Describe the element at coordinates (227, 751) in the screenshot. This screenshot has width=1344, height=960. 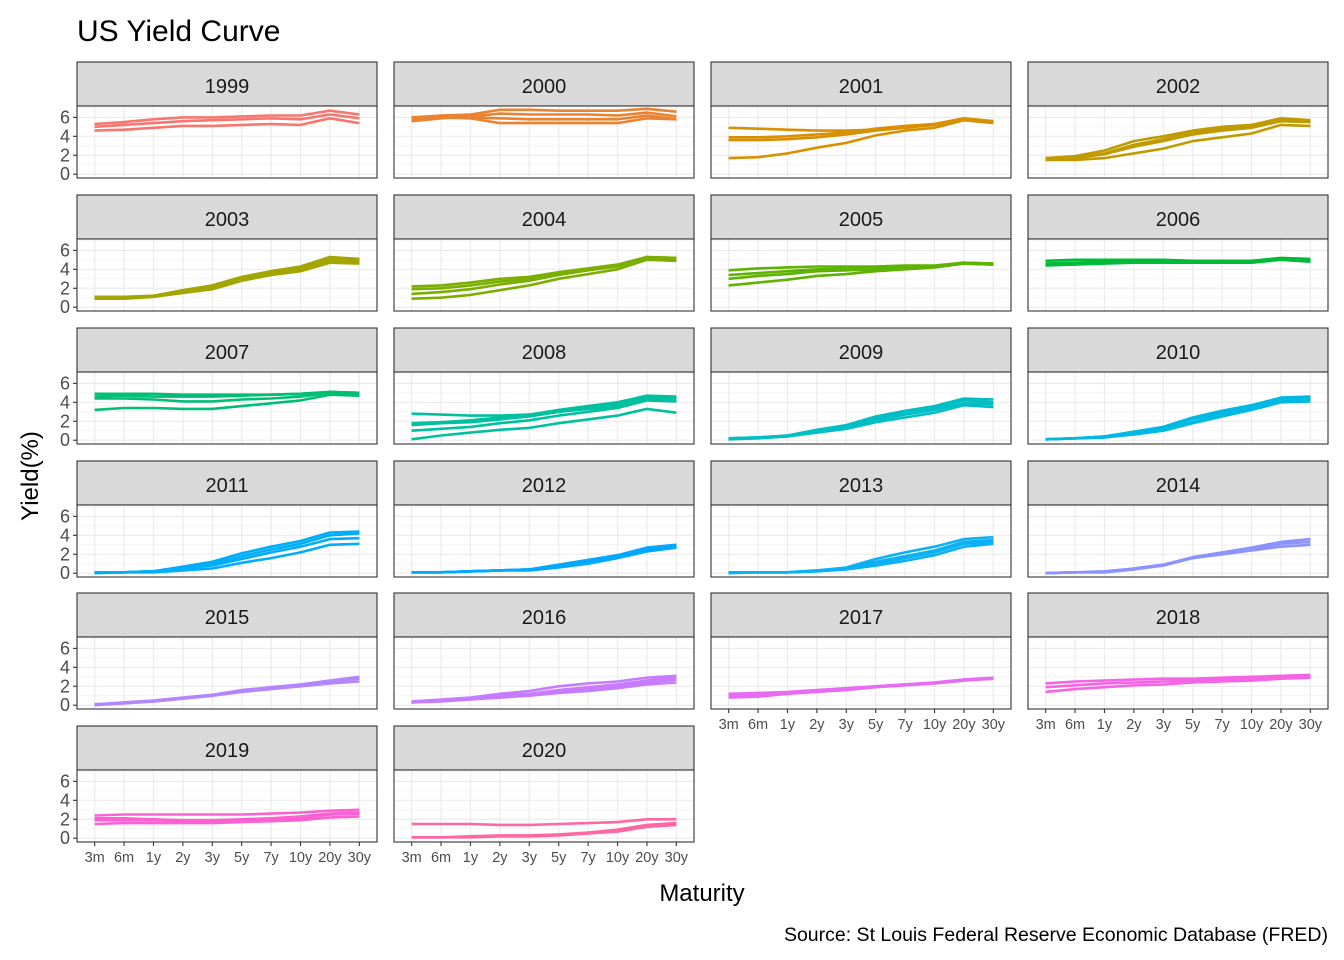
I see `strip-label-2019: 2019` at that location.